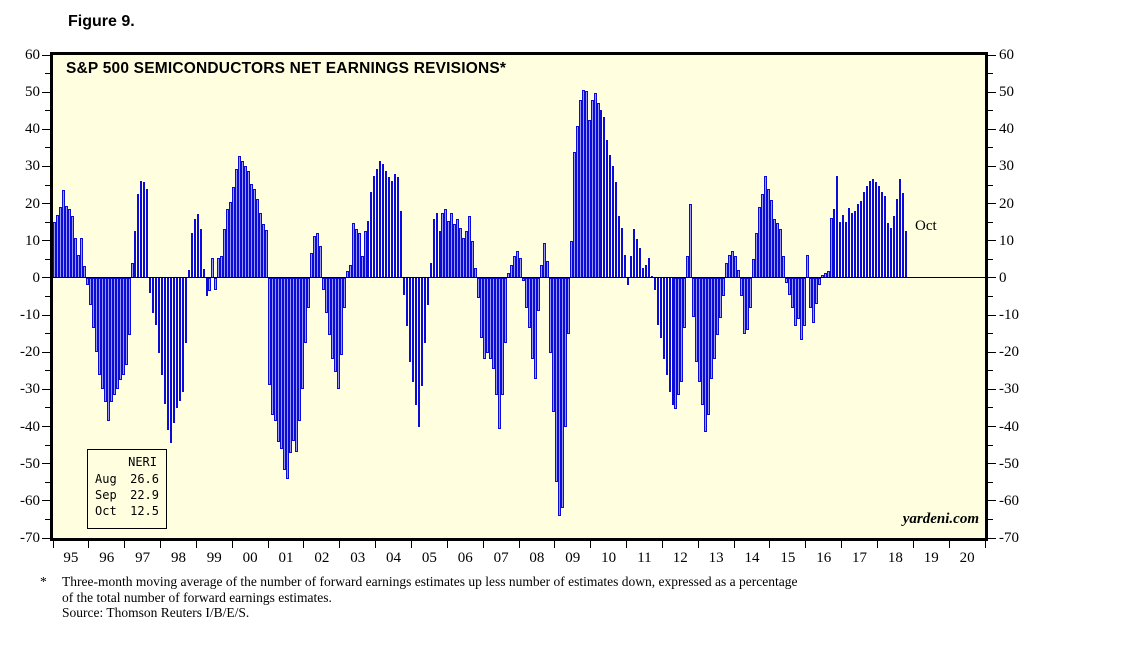 The image size is (1138, 645). I want to click on x-axis-label: 16, so click(824, 558).